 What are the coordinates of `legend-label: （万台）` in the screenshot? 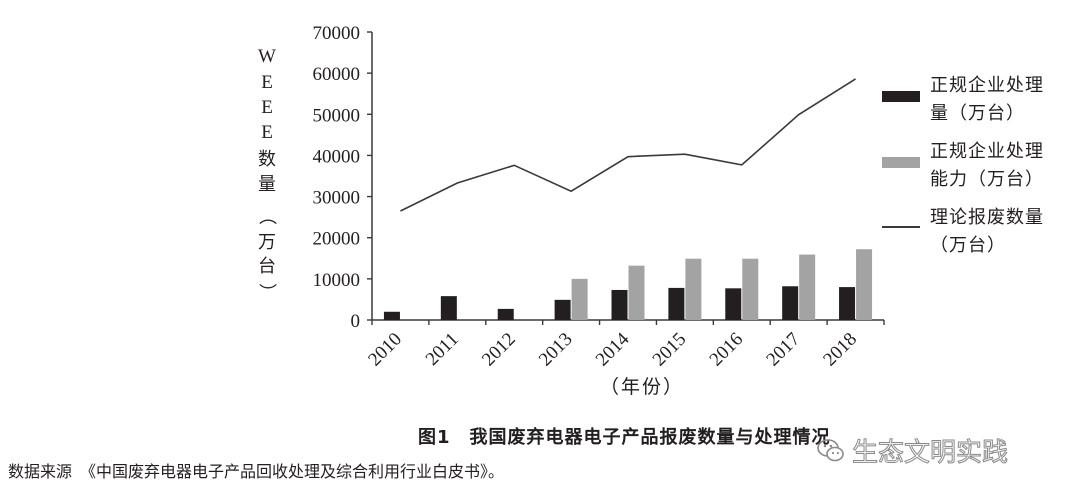 It's located at (968, 245).